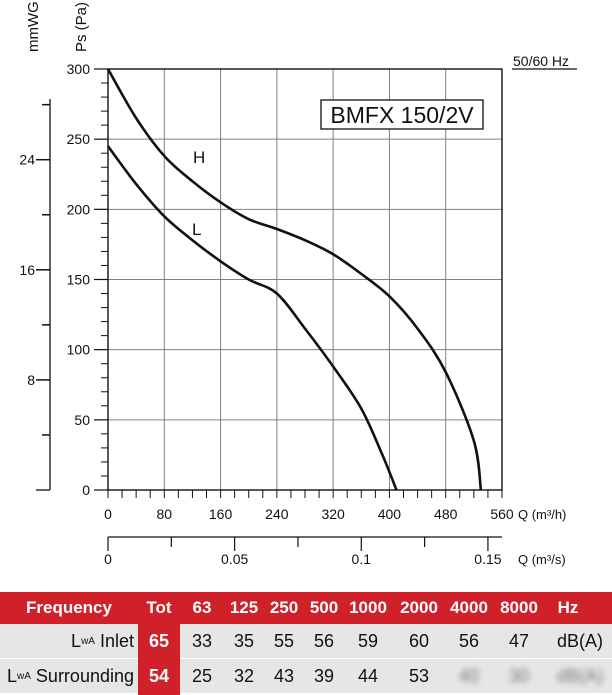 This screenshot has height=695, width=612. I want to click on header-band-500: 500, so click(324, 607).